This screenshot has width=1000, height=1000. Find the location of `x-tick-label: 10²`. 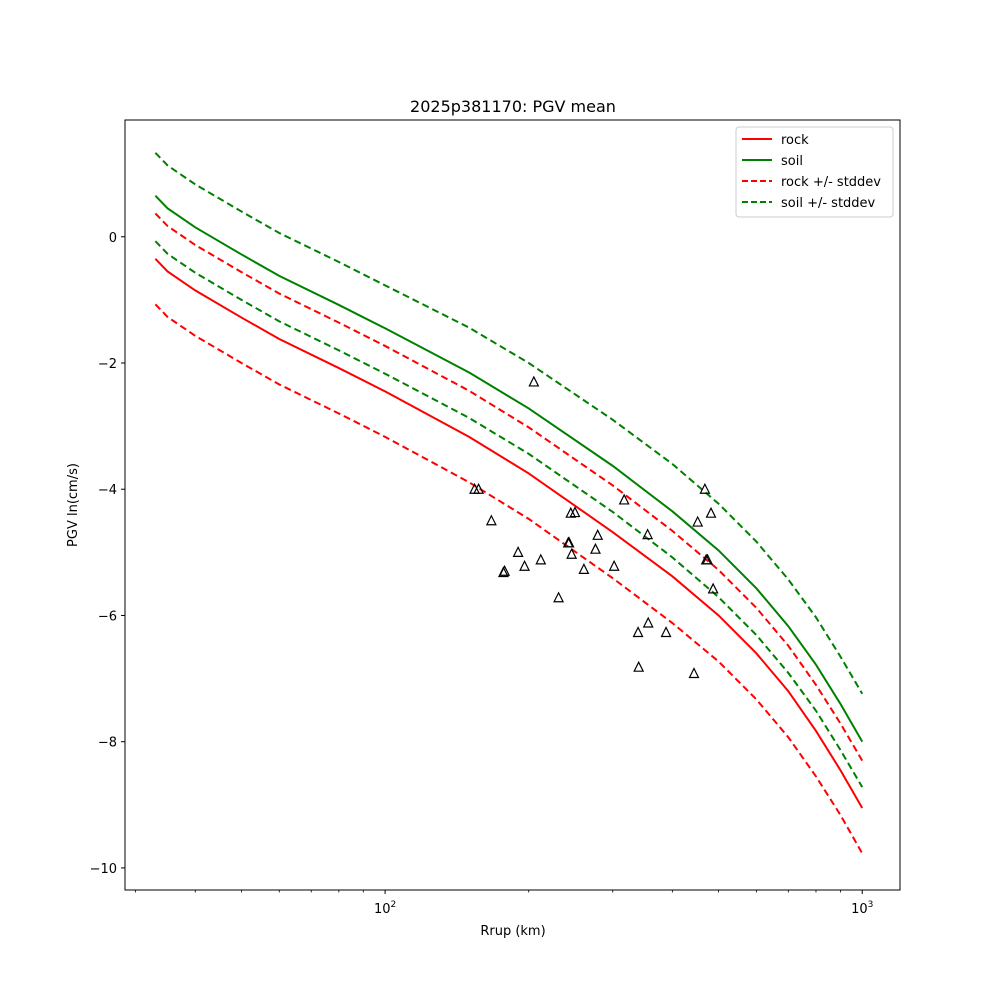

x-tick-label: 10² is located at coordinates (385, 908).